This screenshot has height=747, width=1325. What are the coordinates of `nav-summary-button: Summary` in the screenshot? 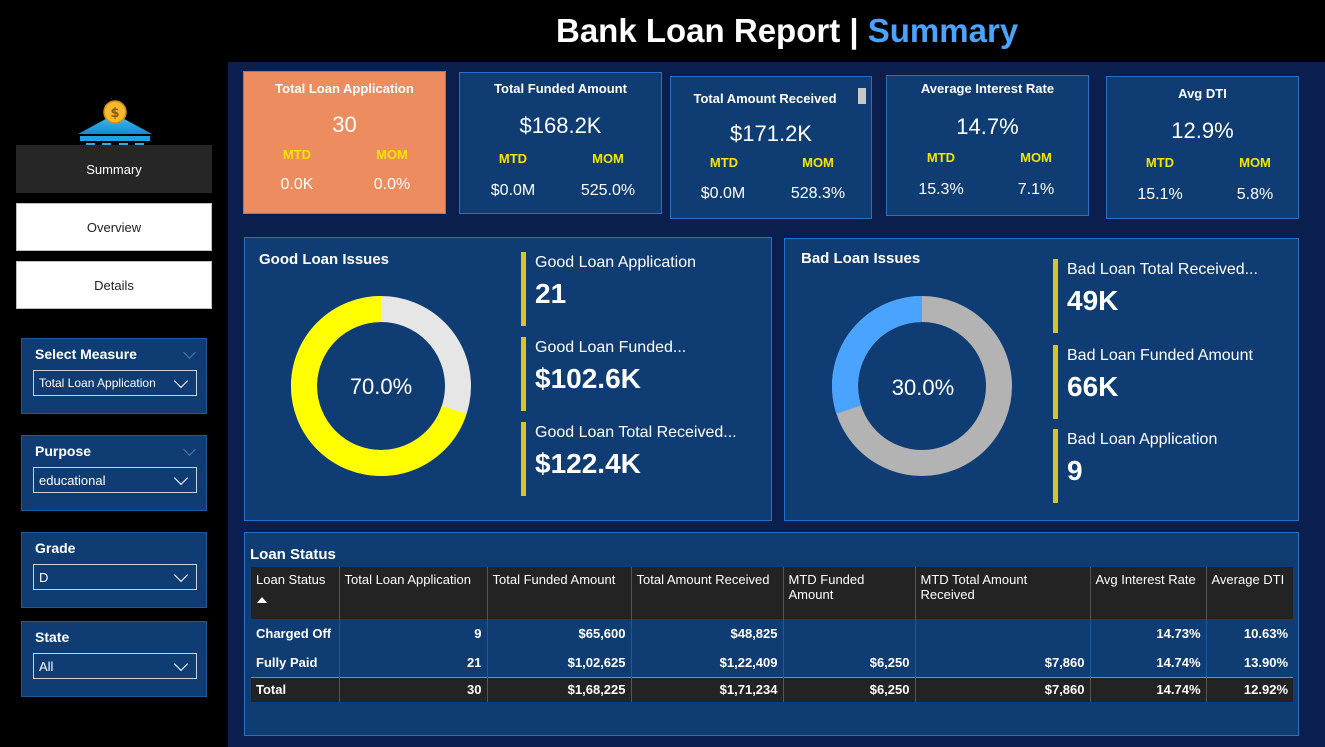 It's located at (114, 169).